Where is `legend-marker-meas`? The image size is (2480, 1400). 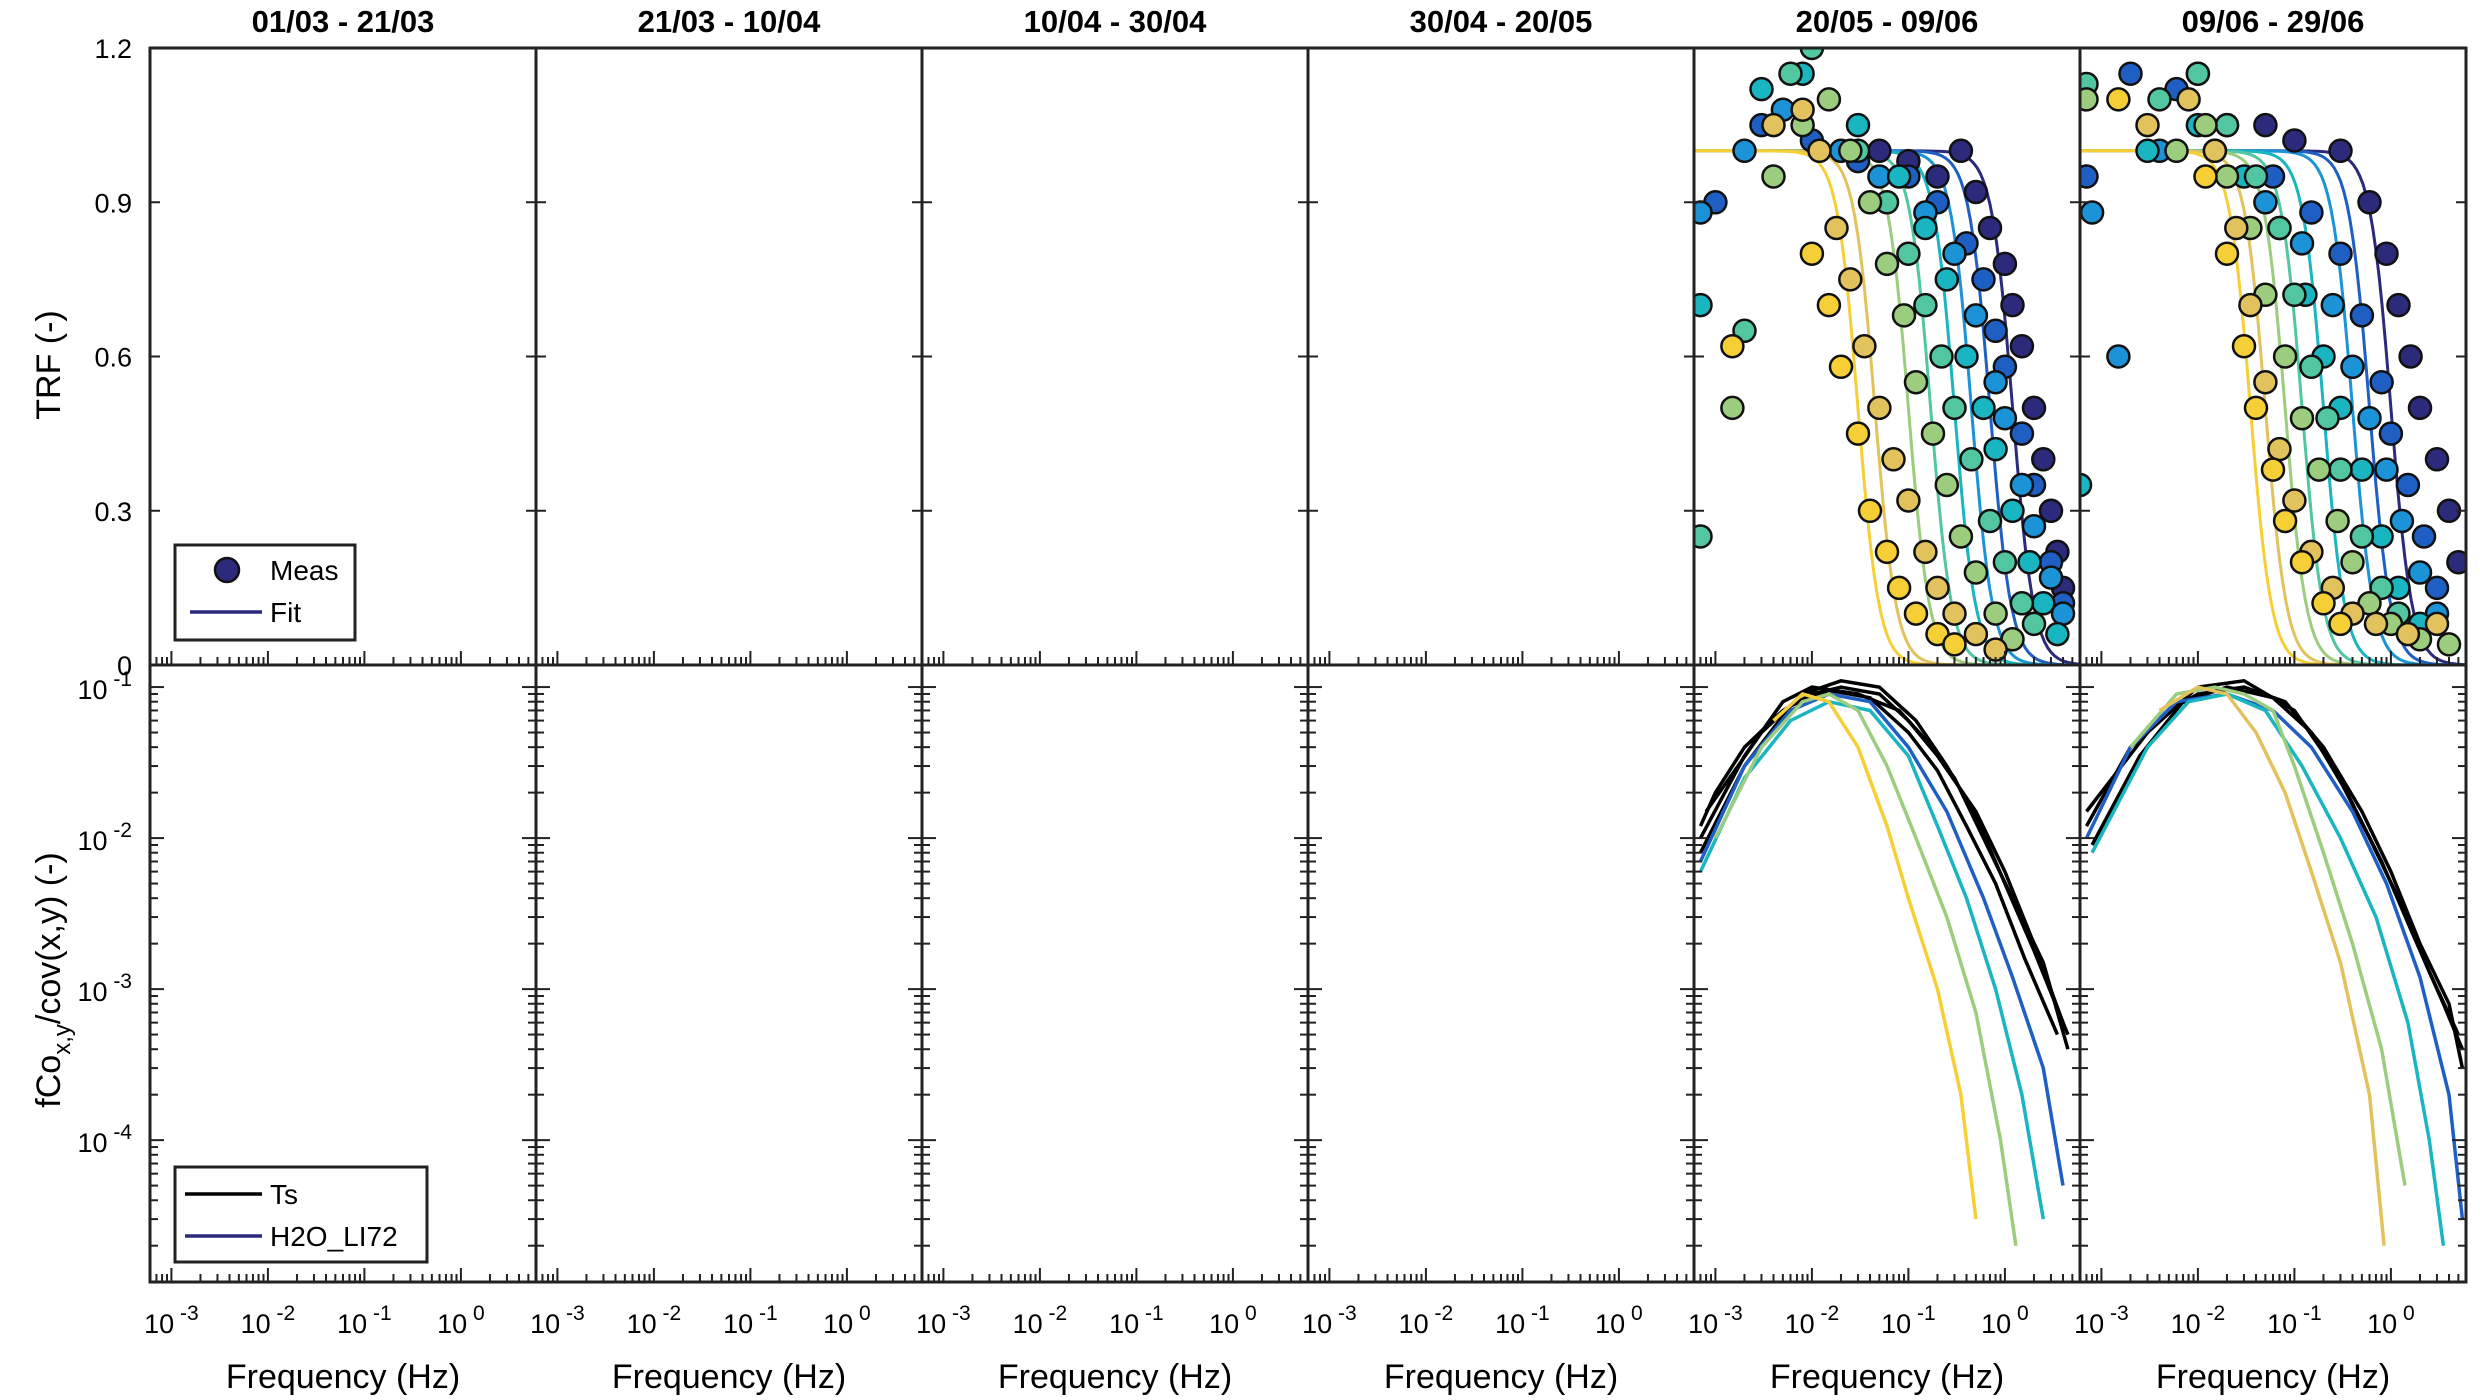
legend-marker-meas is located at coordinates (227, 570).